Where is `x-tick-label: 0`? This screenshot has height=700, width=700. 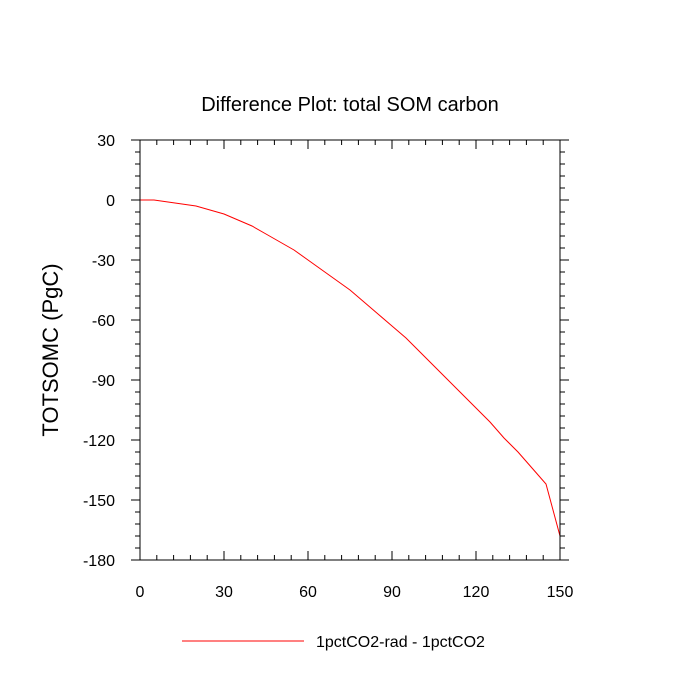 x-tick-label: 0 is located at coordinates (140, 592).